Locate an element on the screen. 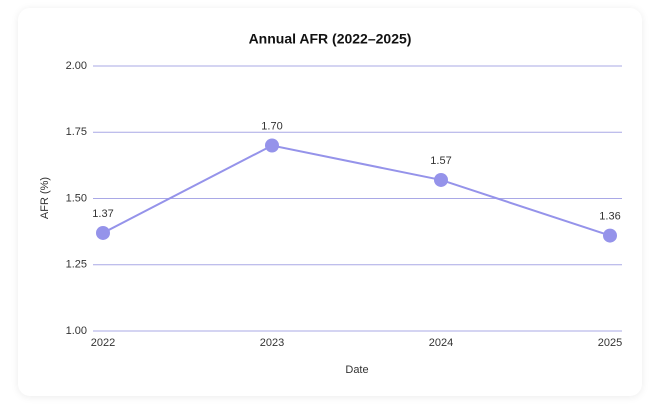 This screenshot has height=408, width=660. x-tick-label: 2025 is located at coordinates (610, 343).